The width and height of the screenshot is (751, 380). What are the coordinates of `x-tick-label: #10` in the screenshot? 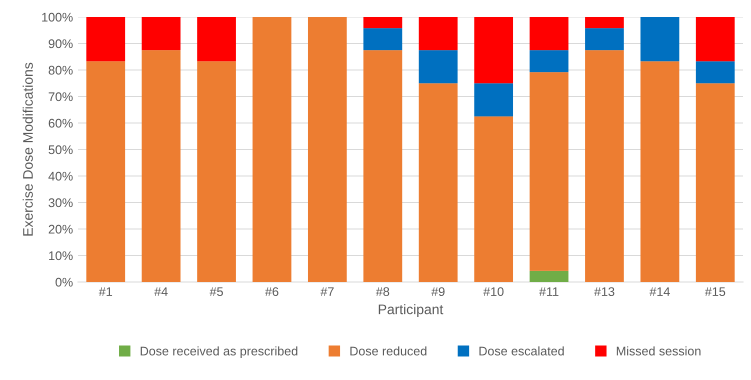 It's located at (493, 291).